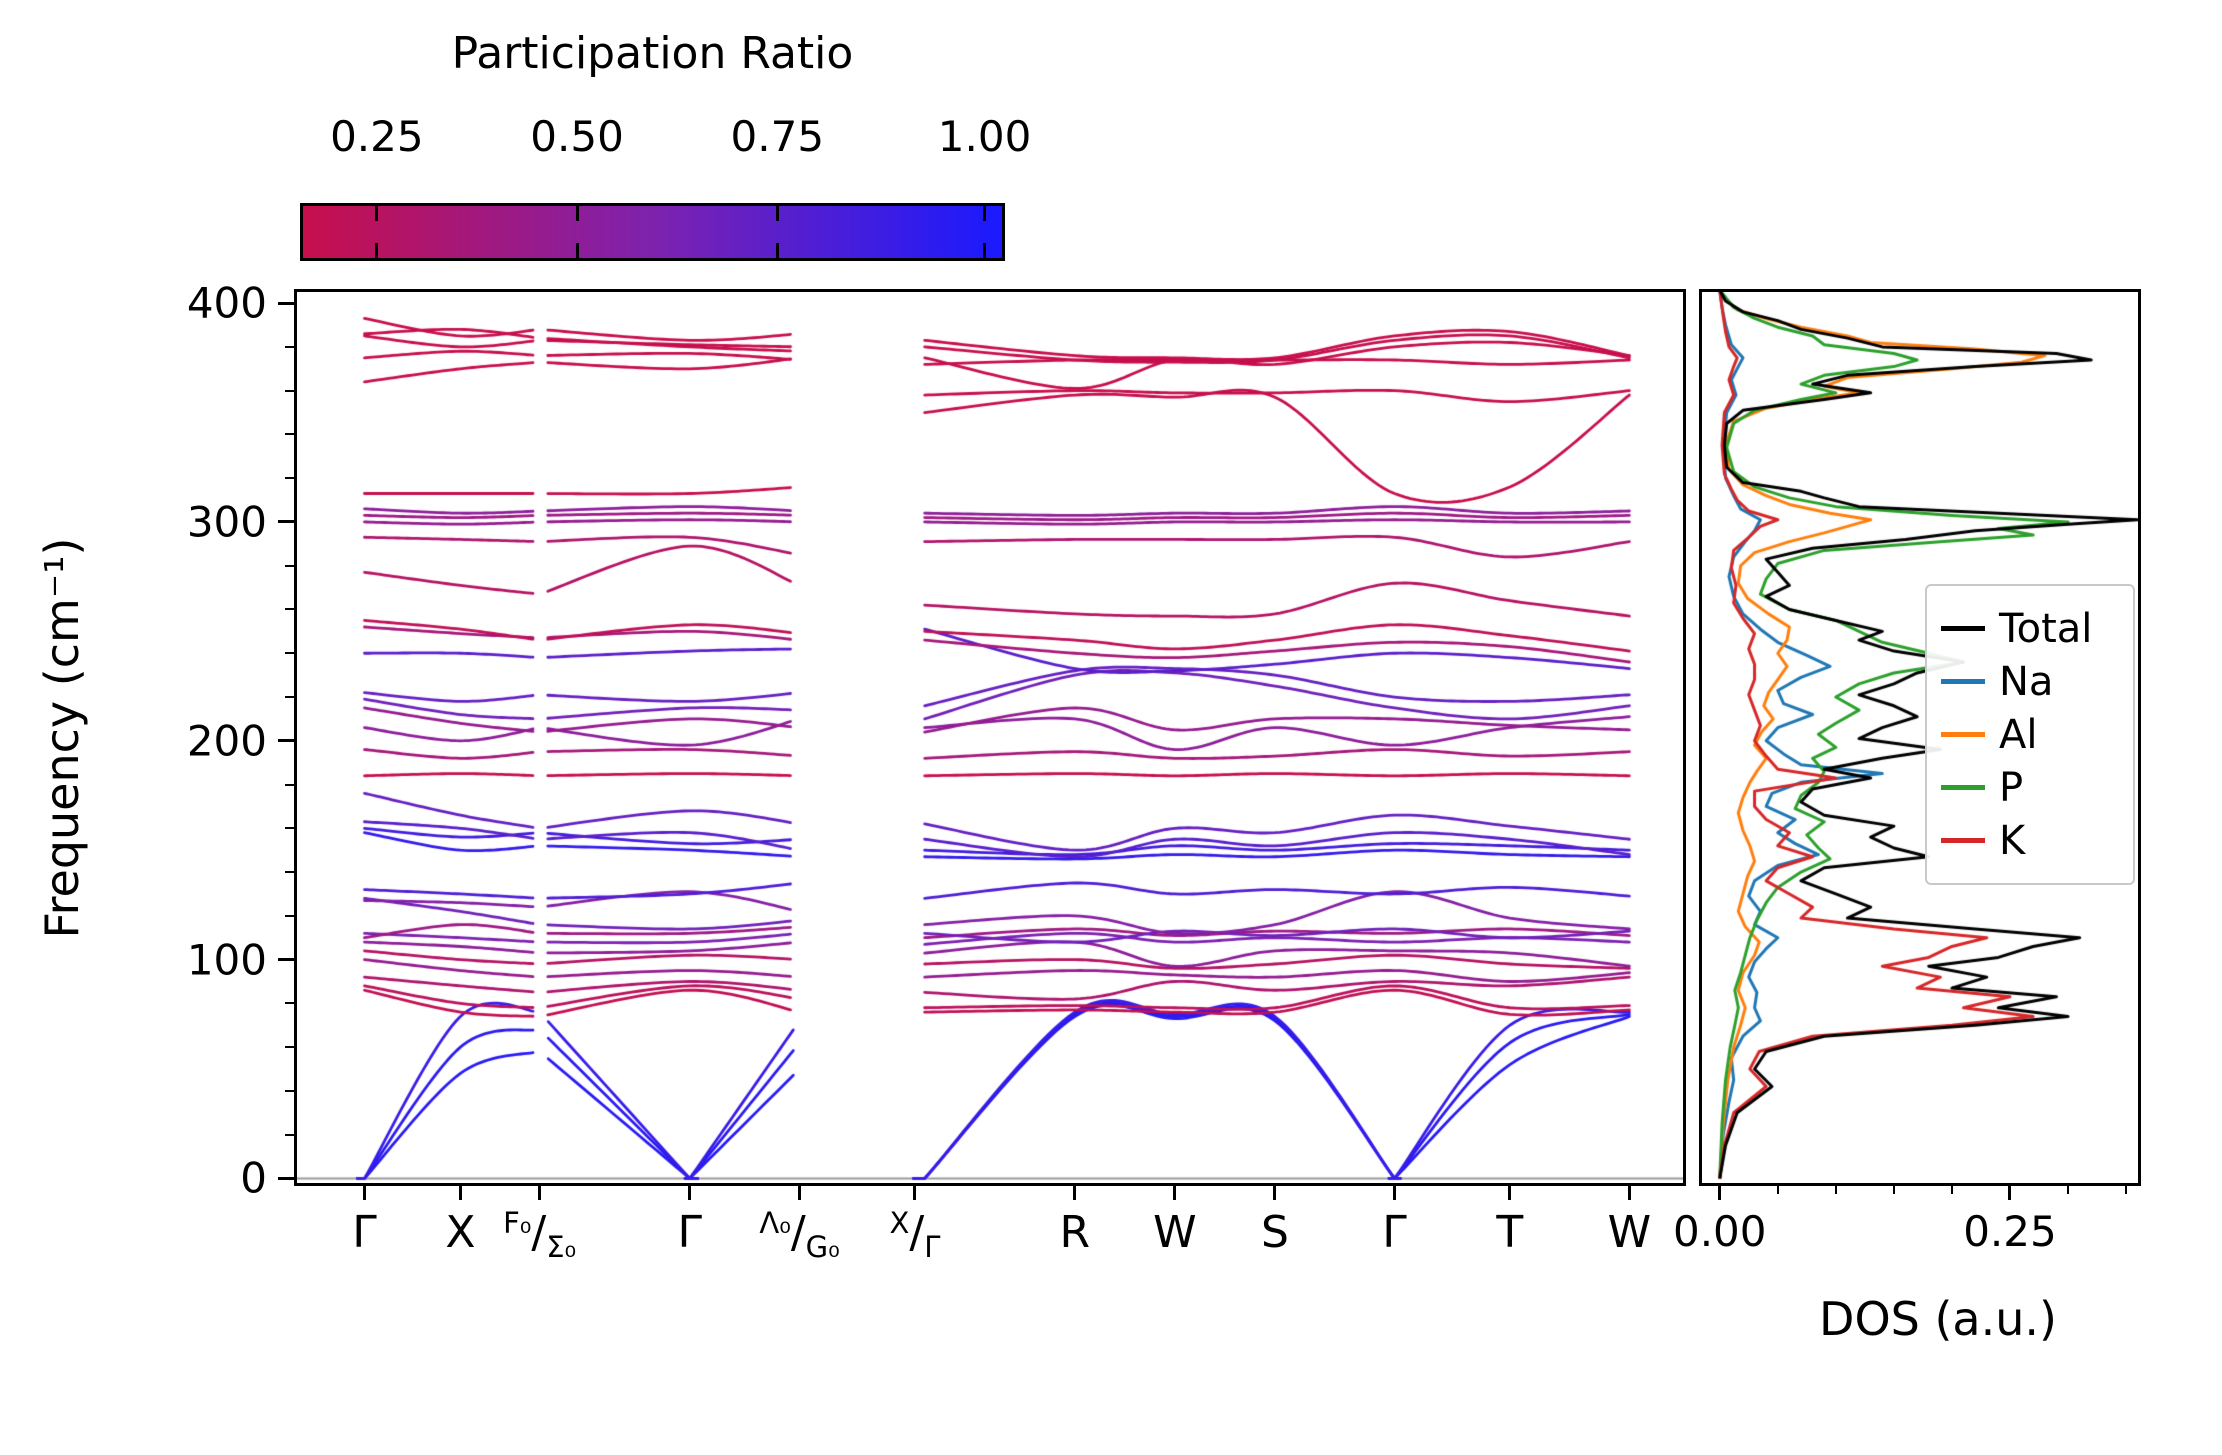  What do you see at coordinates (377, 136) in the screenshot?
I see `colorbar-tick-label: 0.25` at bounding box center [377, 136].